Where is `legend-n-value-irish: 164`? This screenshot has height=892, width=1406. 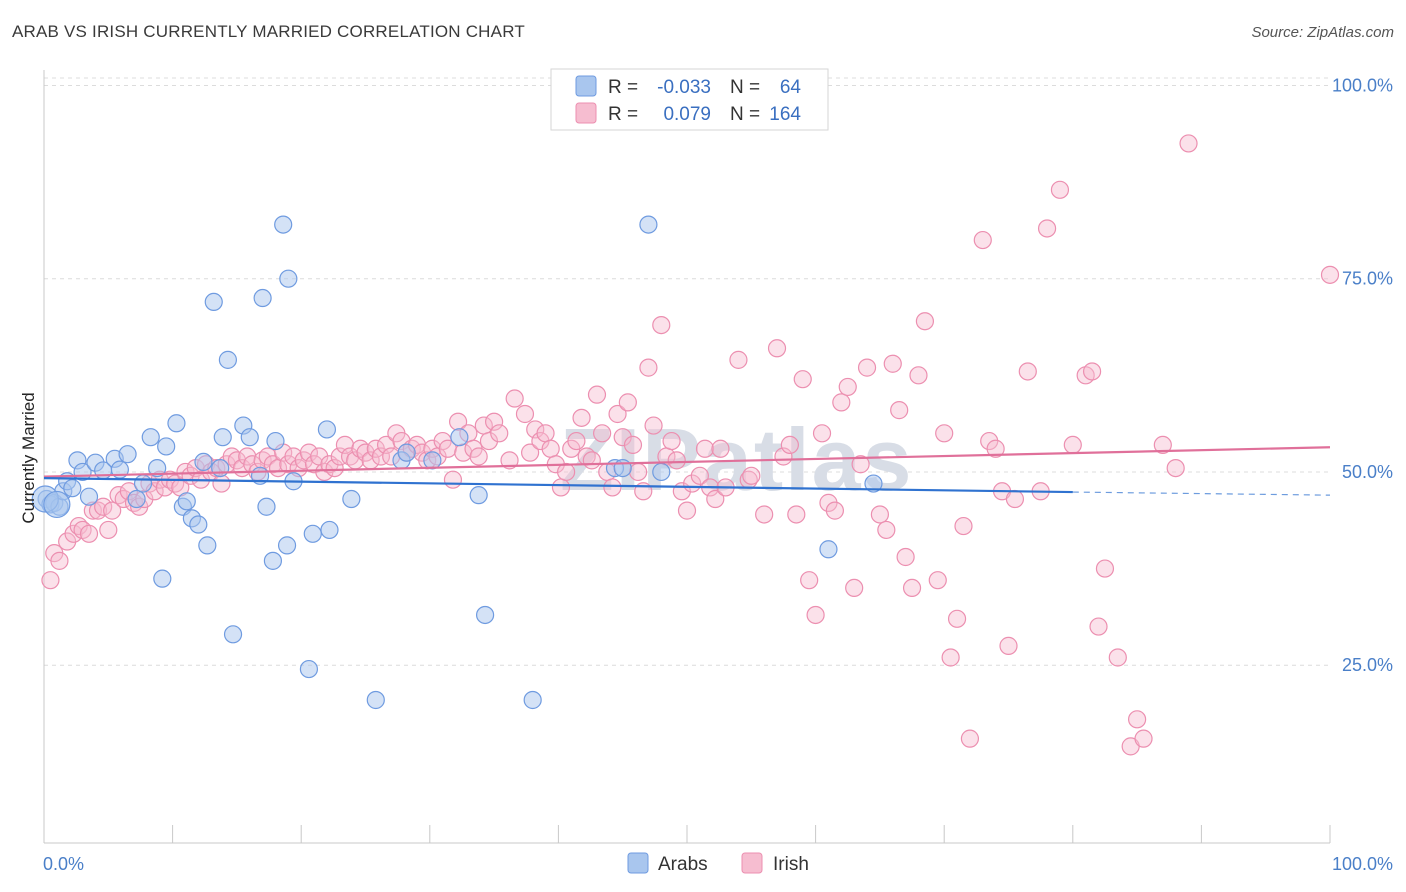 legend-n-value-irish: 164 is located at coordinates (785, 114).